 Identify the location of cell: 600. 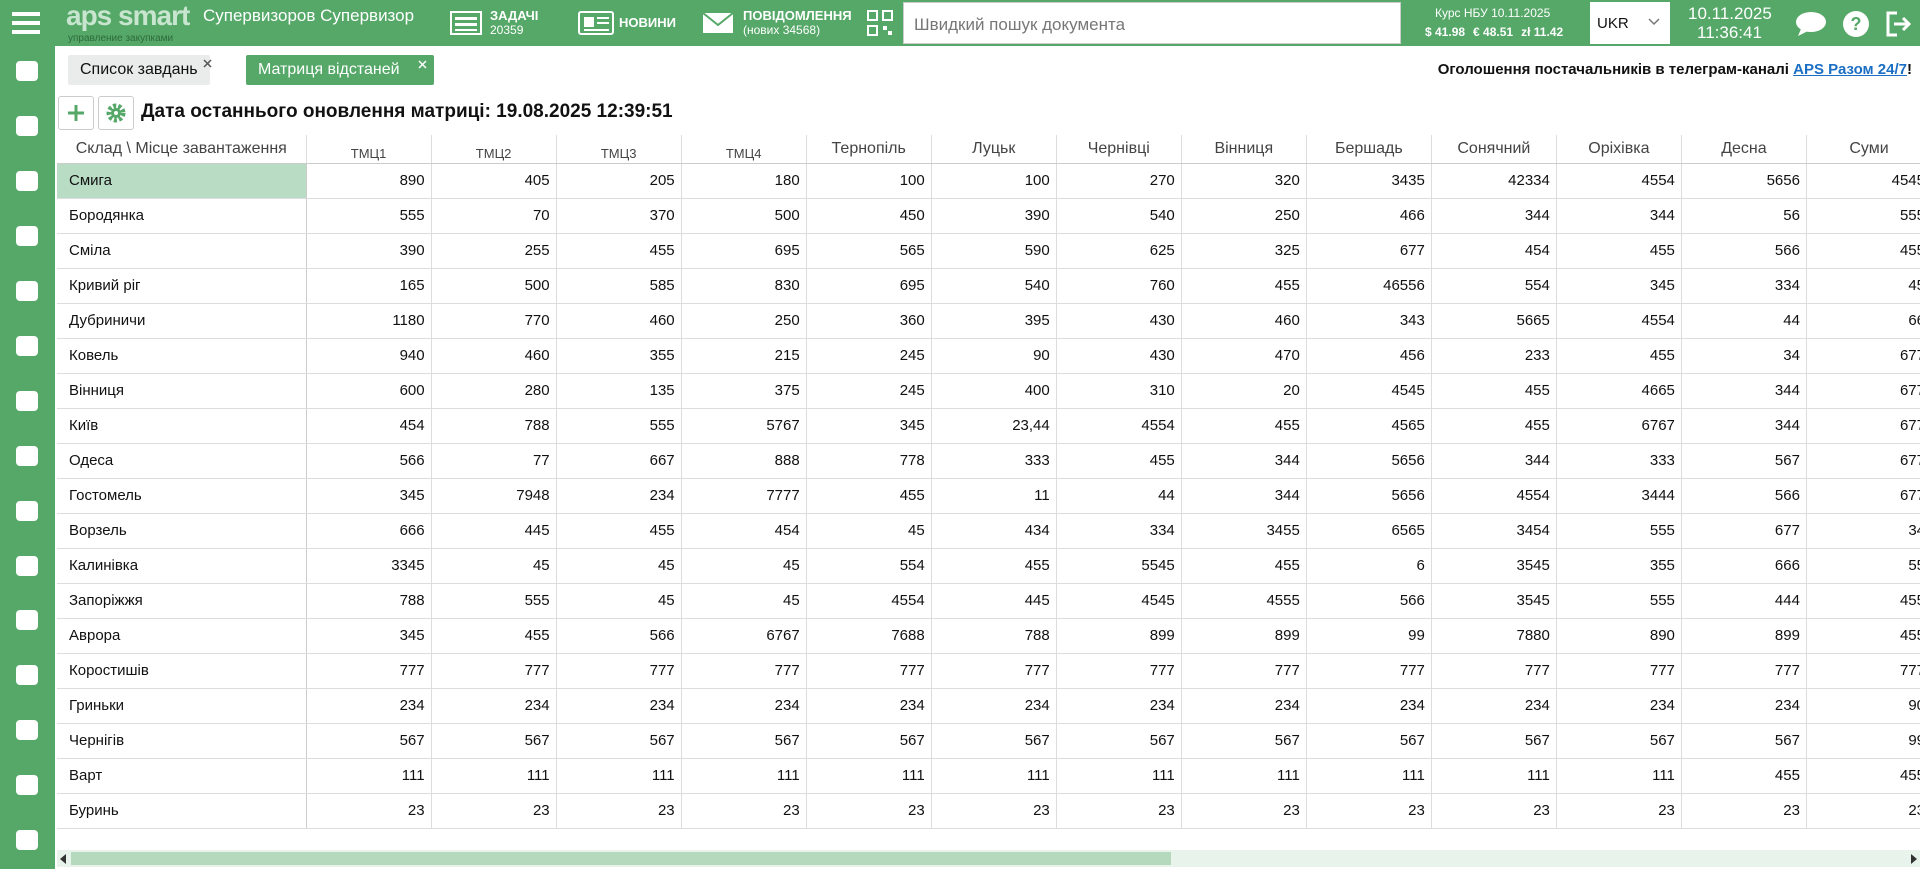
(368, 390).